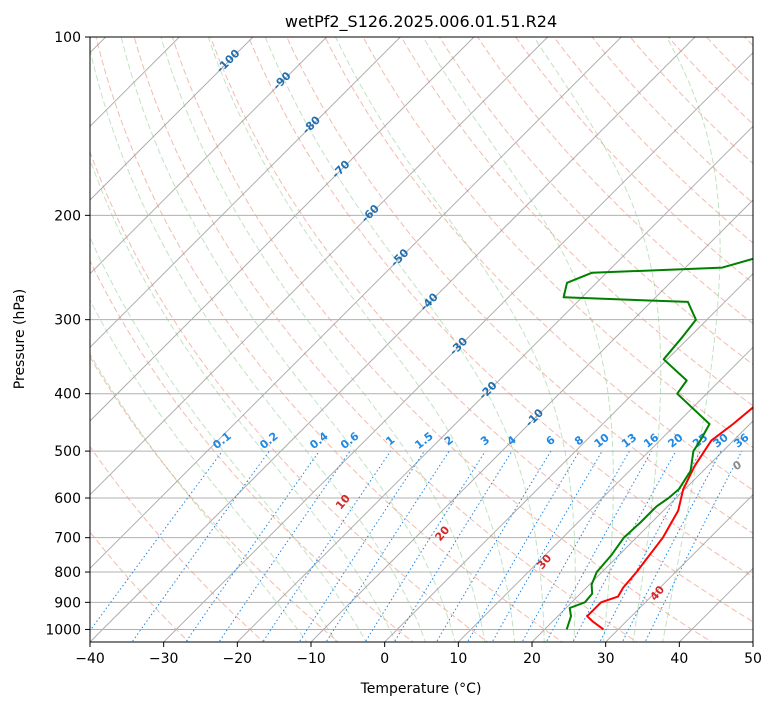 This screenshot has width=775, height=708. I want to click on y-tick-label: 1000, so click(63, 630).